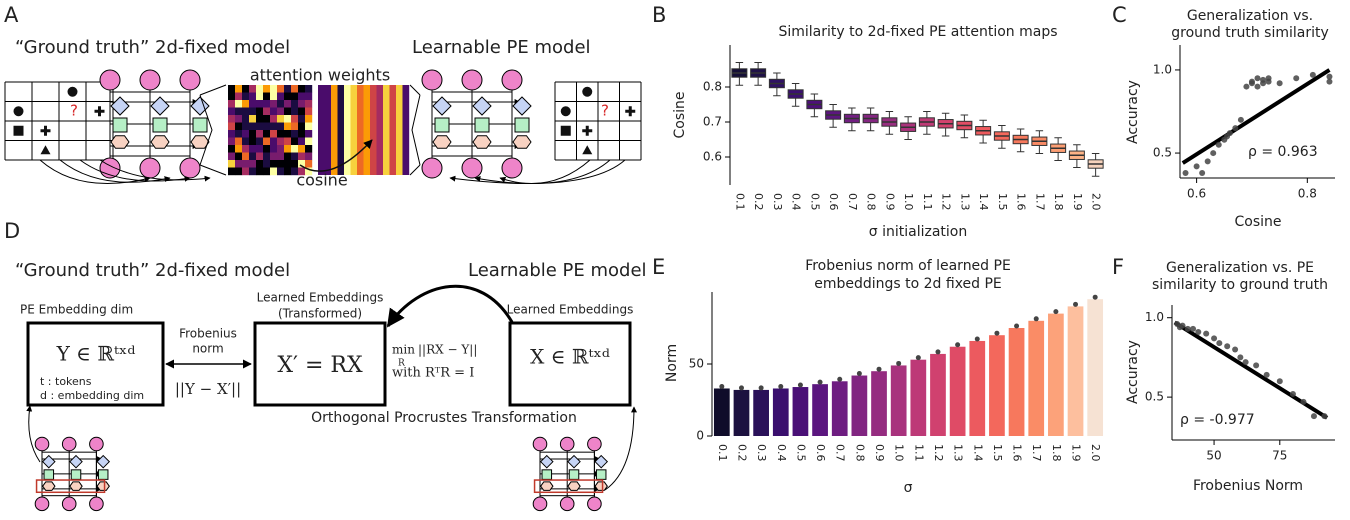 The image size is (1350, 520). What do you see at coordinates (601, 486) in the screenshot?
I see `hexagon` at bounding box center [601, 486].